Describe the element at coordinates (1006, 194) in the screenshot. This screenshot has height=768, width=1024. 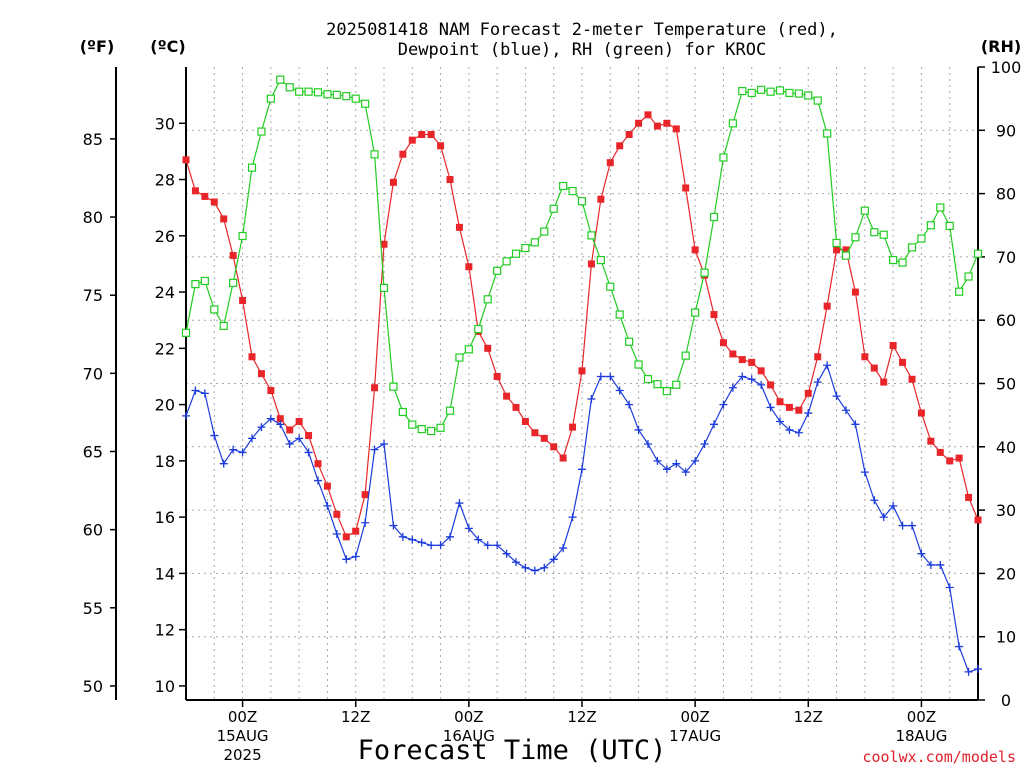
I see `rh-tick-label: 80` at that location.